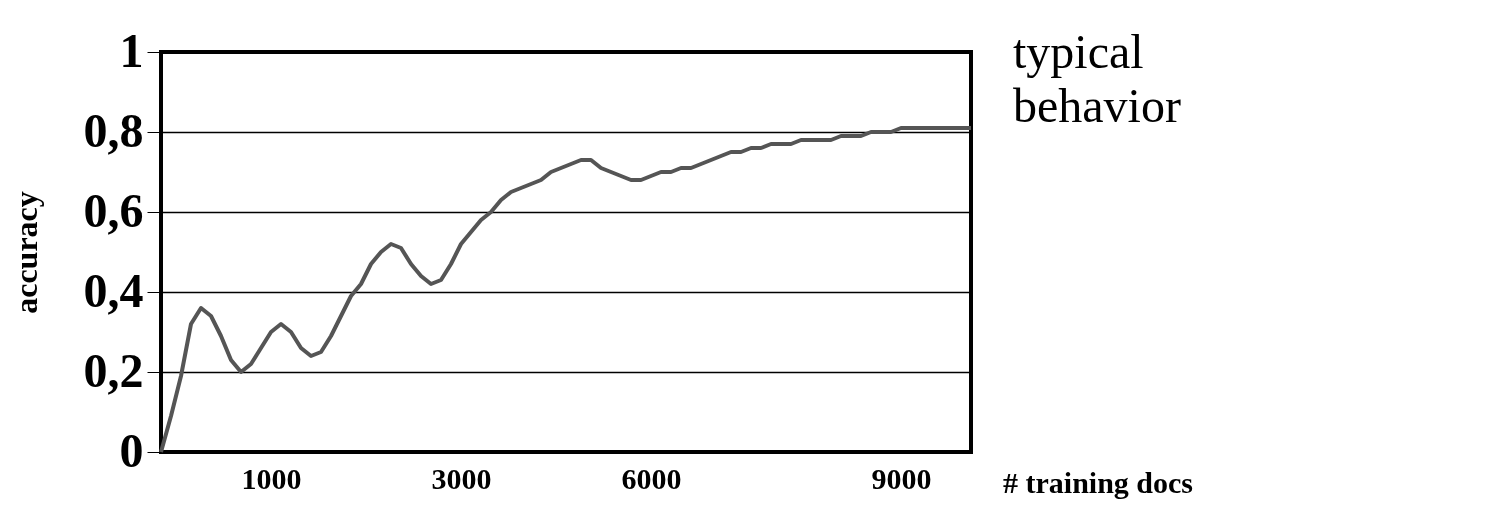 The image size is (1486, 513). I want to click on x-tick-label: 3000, so click(461, 478).